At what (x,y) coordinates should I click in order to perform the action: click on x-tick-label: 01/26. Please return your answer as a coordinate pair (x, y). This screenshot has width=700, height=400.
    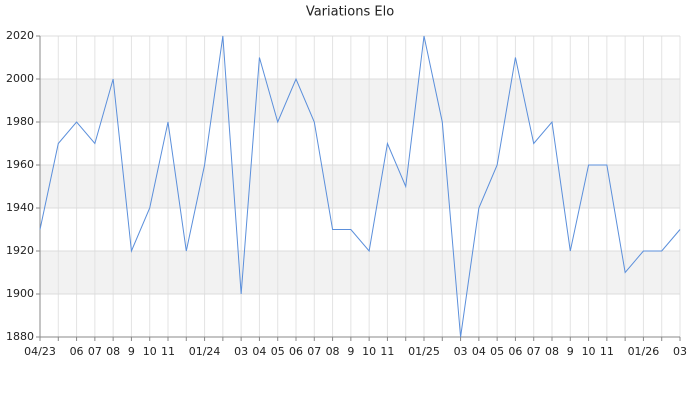
    Looking at the image, I should click on (644, 351).